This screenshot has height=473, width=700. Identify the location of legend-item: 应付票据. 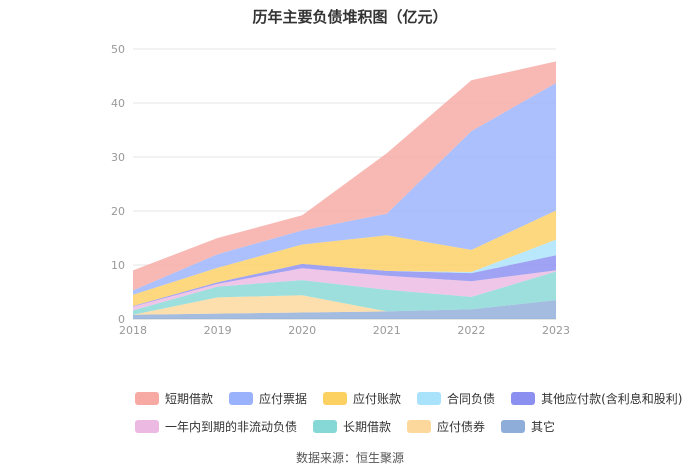
(268, 398).